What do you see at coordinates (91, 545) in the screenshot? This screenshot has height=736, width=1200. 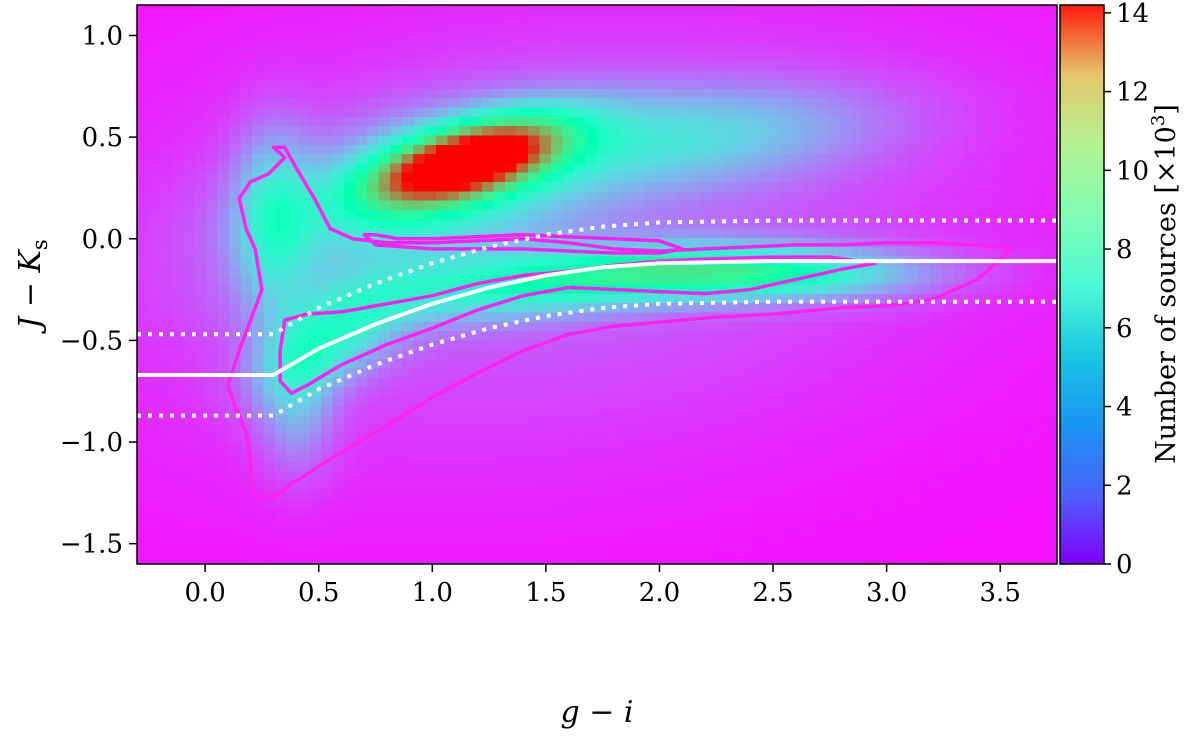 I see `y-tick-label: −1.5` at bounding box center [91, 545].